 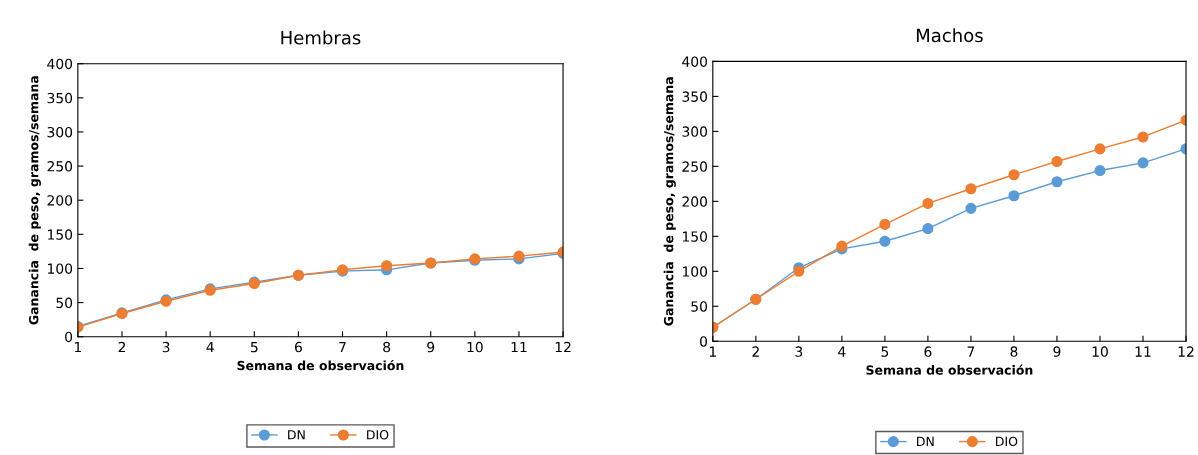 I want to click on chart-title: Hembras, so click(x=321, y=37).